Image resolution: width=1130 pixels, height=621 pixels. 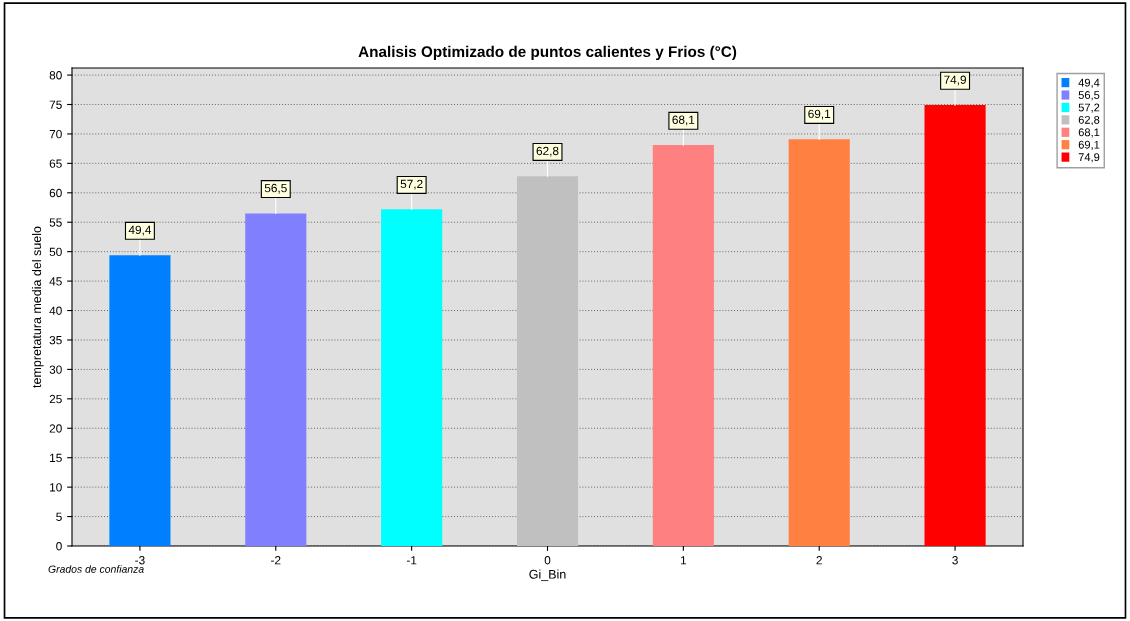 What do you see at coordinates (56, 458) in the screenshot?
I see `y-tick-label: 15` at bounding box center [56, 458].